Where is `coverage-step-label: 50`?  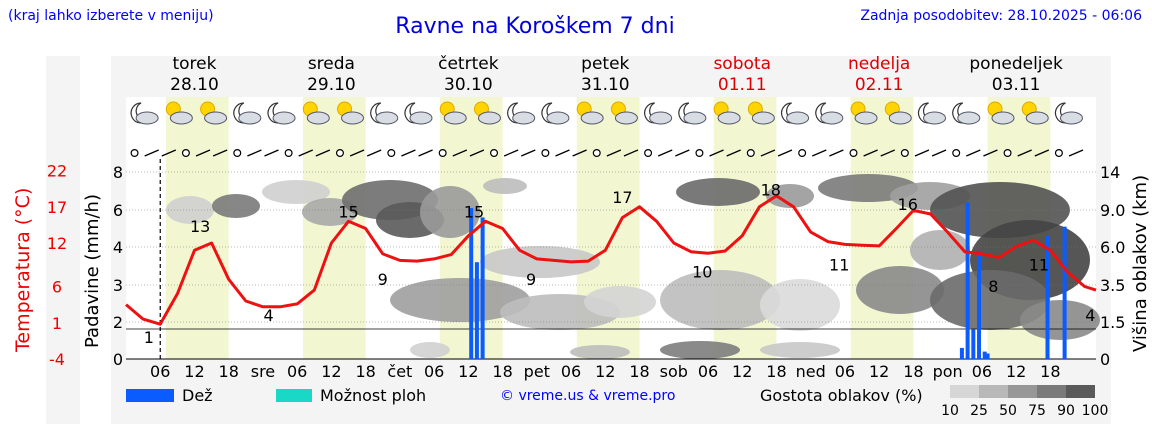 coverage-step-label: 50 is located at coordinates (1008, 411).